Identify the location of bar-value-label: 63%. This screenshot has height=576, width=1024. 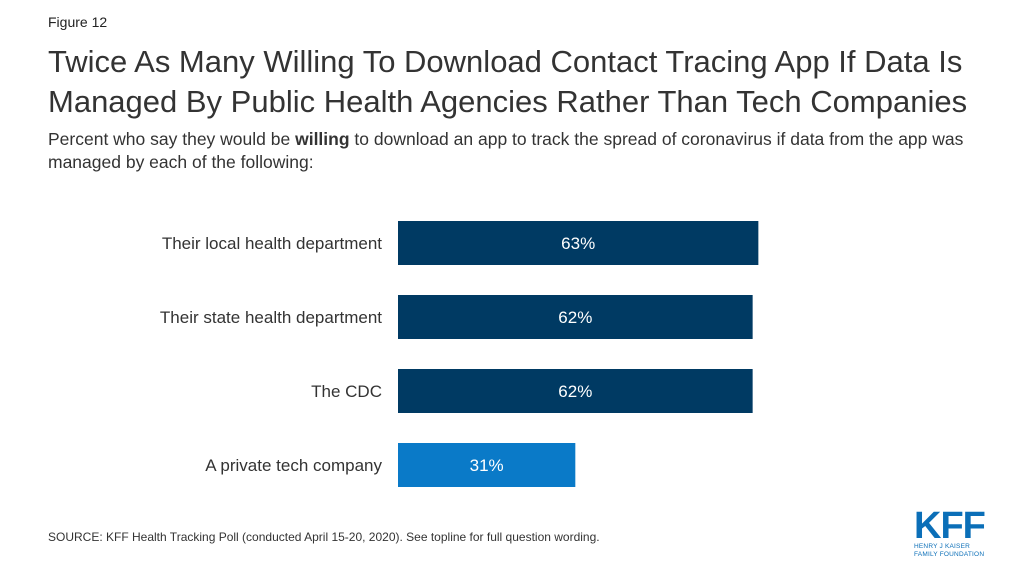
(578, 243).